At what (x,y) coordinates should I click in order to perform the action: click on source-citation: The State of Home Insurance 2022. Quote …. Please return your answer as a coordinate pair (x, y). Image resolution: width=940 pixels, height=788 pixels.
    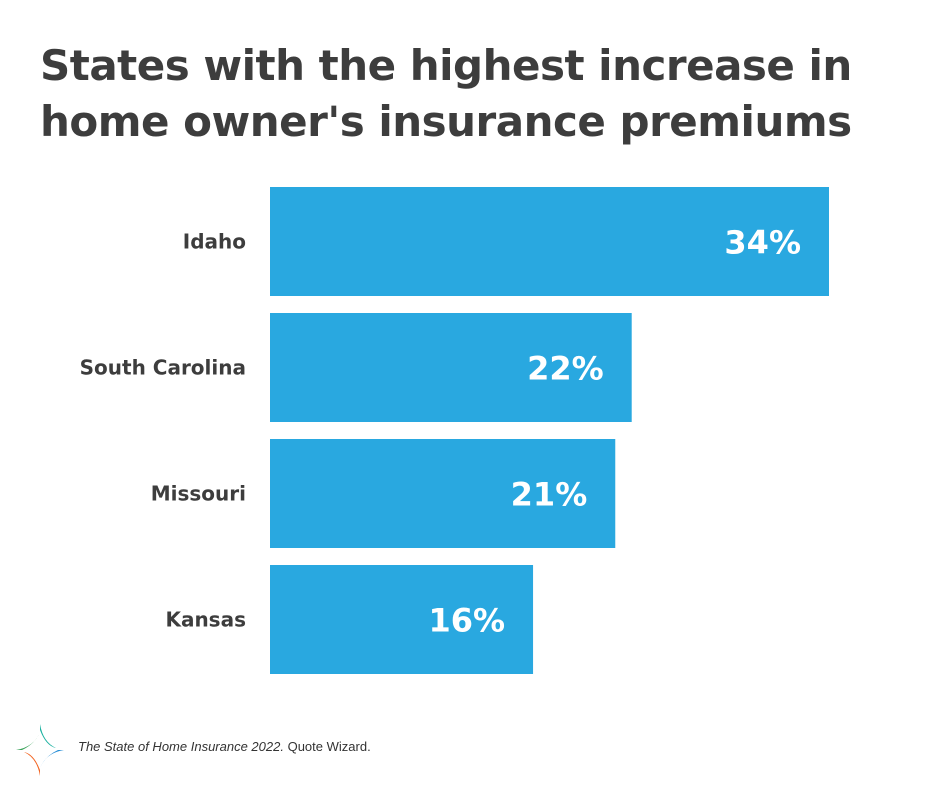
    Looking at the image, I should click on (224, 746).